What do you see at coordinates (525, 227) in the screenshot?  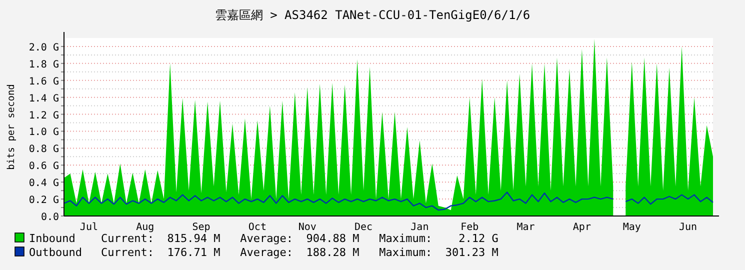 I see `x-tick-label: Mar` at bounding box center [525, 227].